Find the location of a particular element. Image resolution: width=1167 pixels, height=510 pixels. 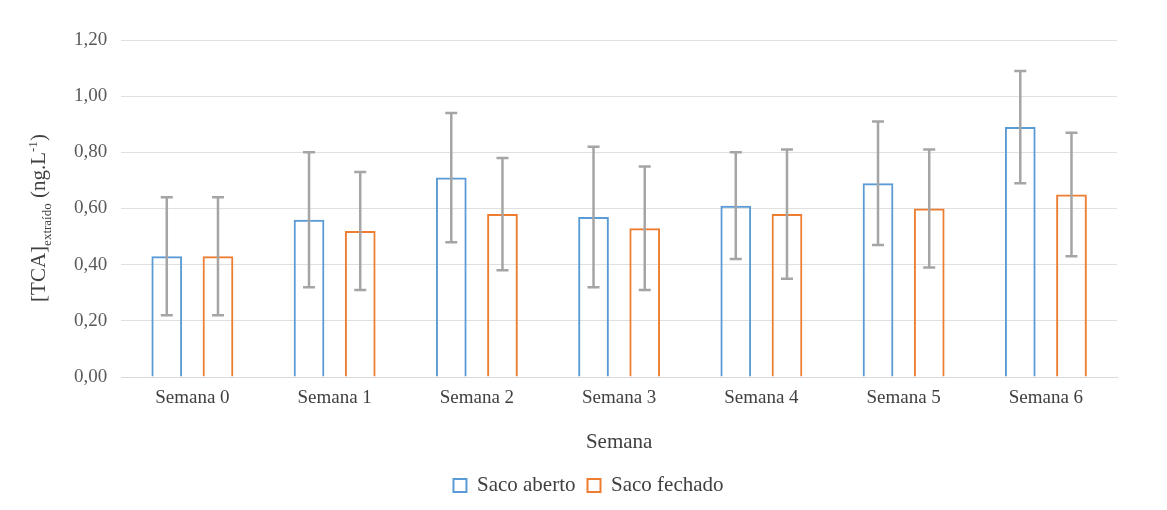

y-tick-label: 0,80 is located at coordinates (91, 151).